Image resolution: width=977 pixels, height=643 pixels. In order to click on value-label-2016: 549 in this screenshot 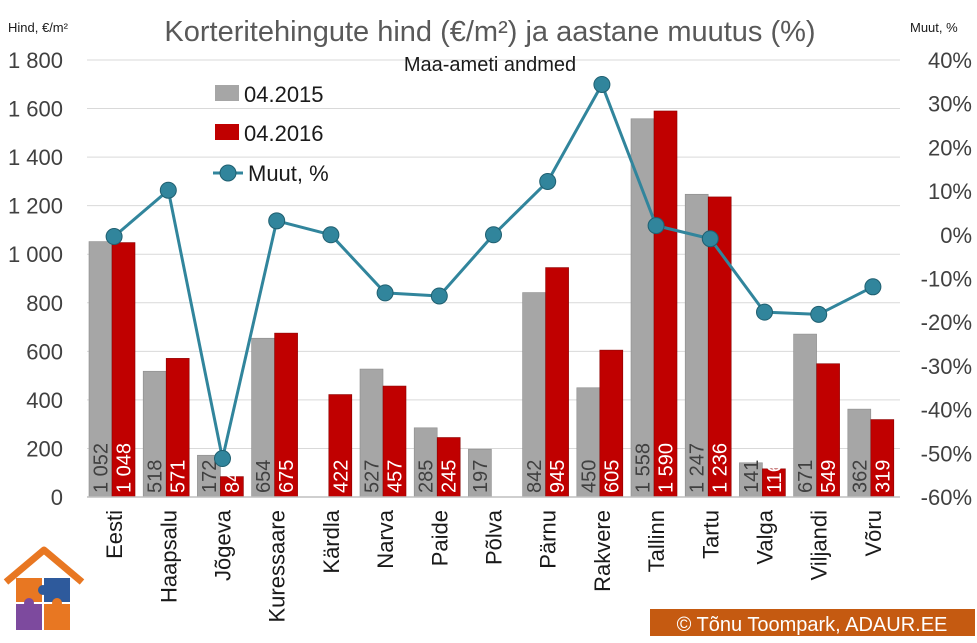, I will do `click(829, 476)`.